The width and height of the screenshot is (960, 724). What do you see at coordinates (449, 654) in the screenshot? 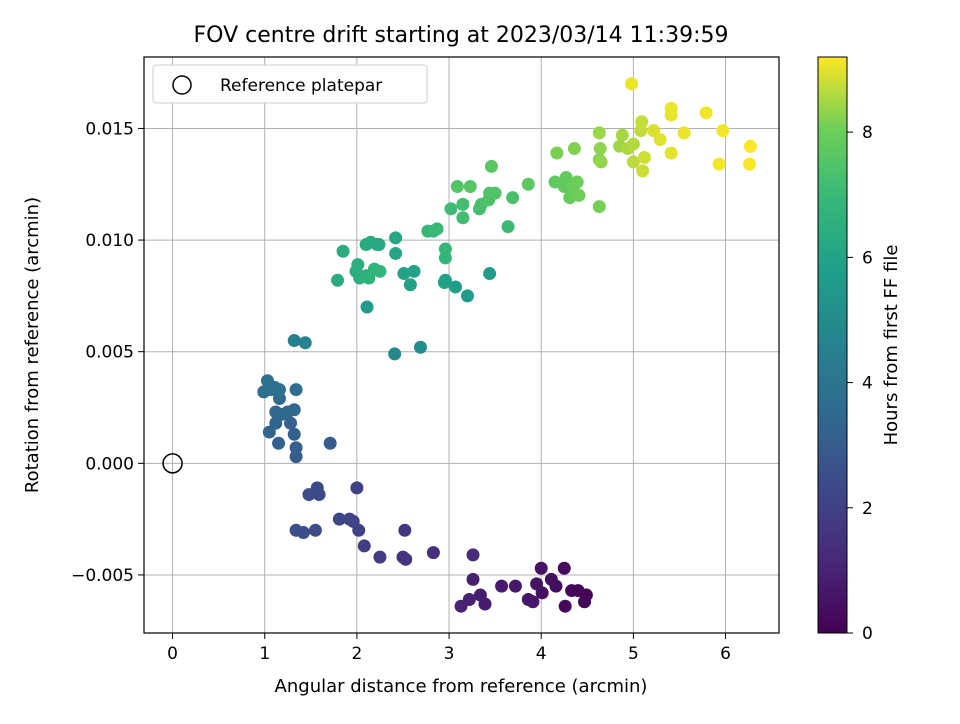
I see `x-tick-label: 3` at bounding box center [449, 654].